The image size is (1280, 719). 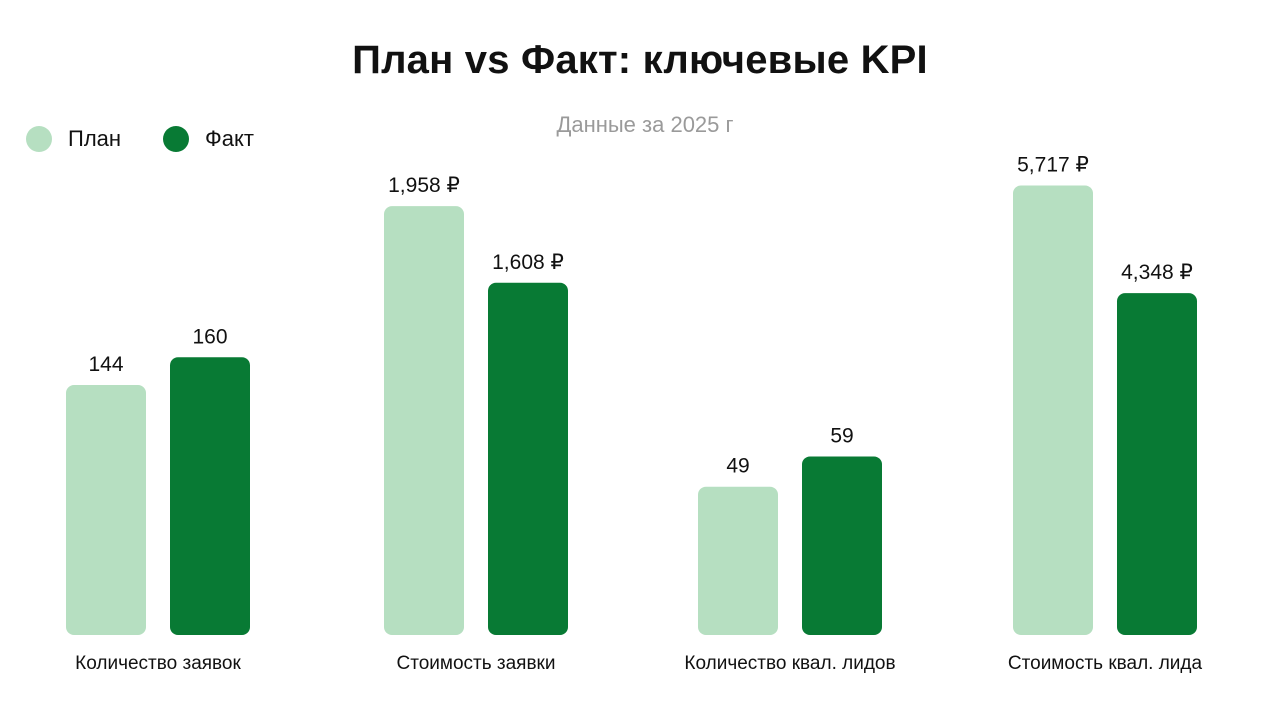 I want to click on category-label-1: Стоимость заявки, so click(x=476, y=663).